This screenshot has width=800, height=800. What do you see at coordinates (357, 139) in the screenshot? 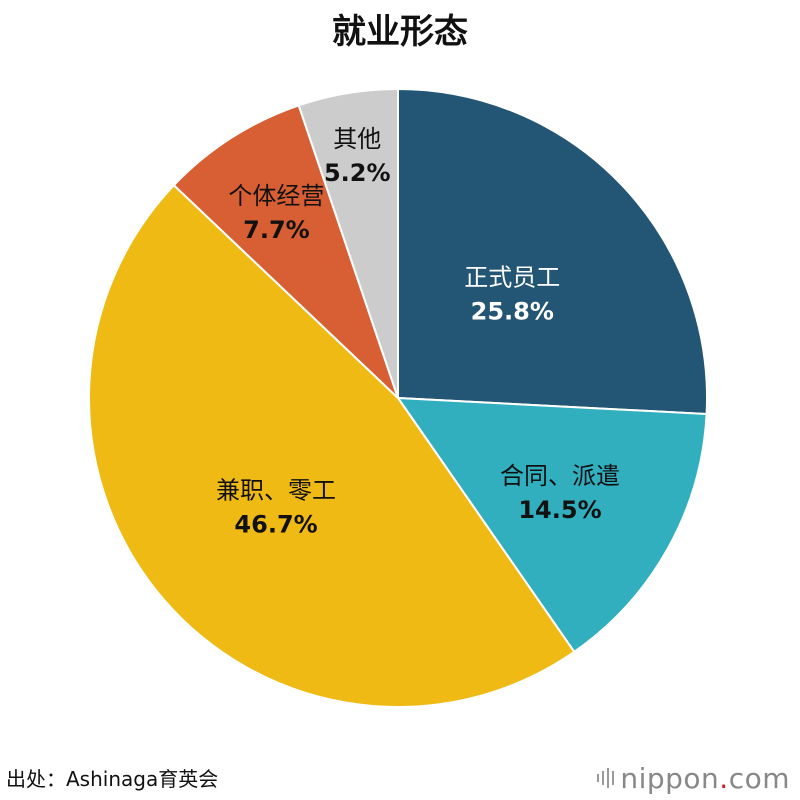
I see `slice-label: 其他` at bounding box center [357, 139].